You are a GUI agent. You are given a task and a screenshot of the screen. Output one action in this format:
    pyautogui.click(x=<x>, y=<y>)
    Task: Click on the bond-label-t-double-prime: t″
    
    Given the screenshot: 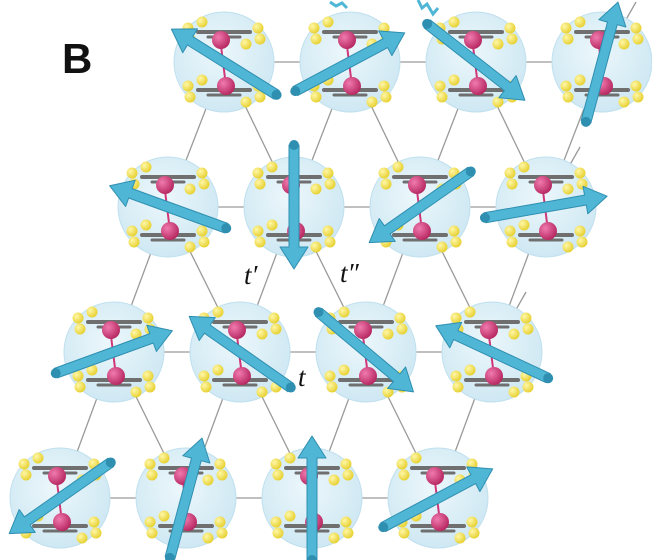 What is the action you would take?
    pyautogui.click(x=349, y=273)
    